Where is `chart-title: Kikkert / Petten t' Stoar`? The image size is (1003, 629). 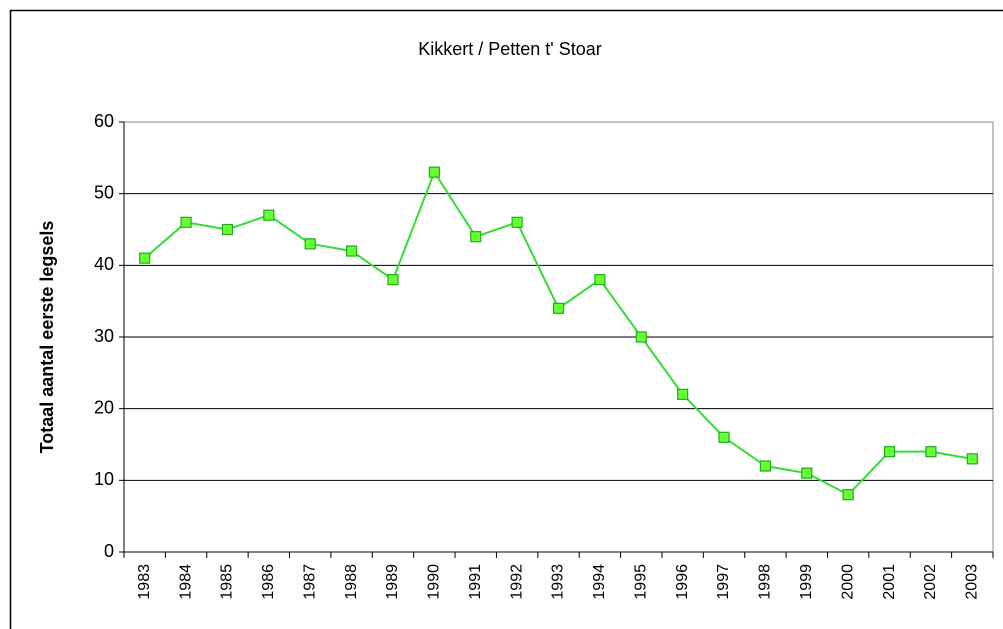 chart-title: Kikkert / Petten t' Stoar is located at coordinates (510, 49).